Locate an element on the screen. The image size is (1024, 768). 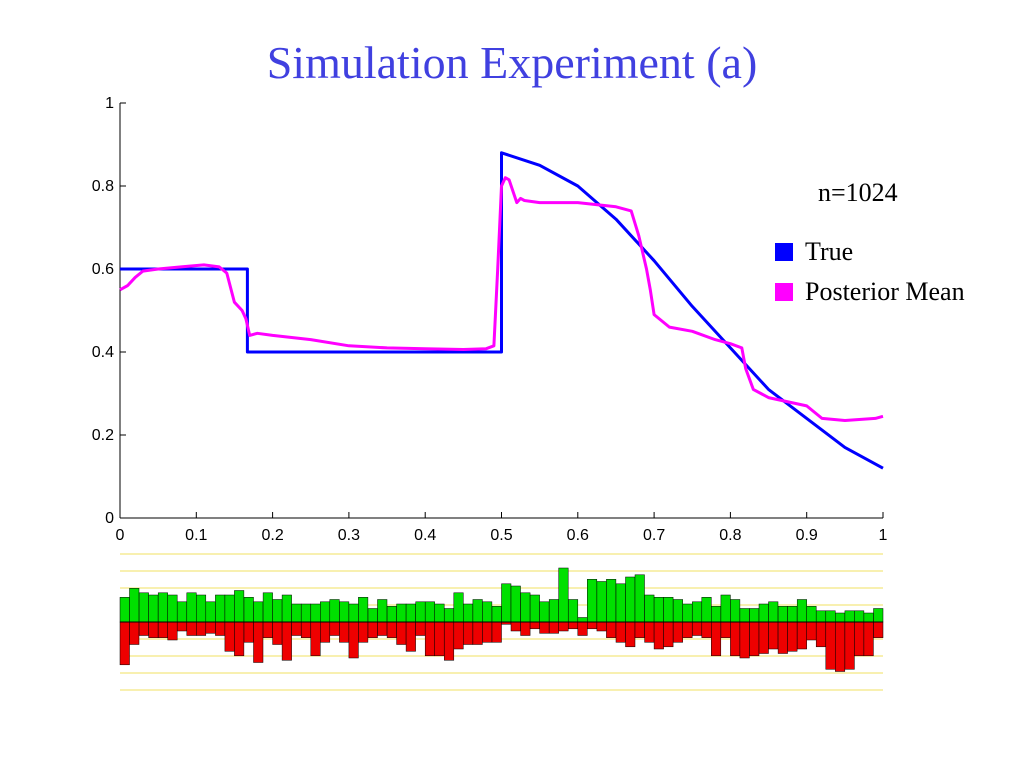
legend: True Posterior Mean is located at coordinates (870, 272).